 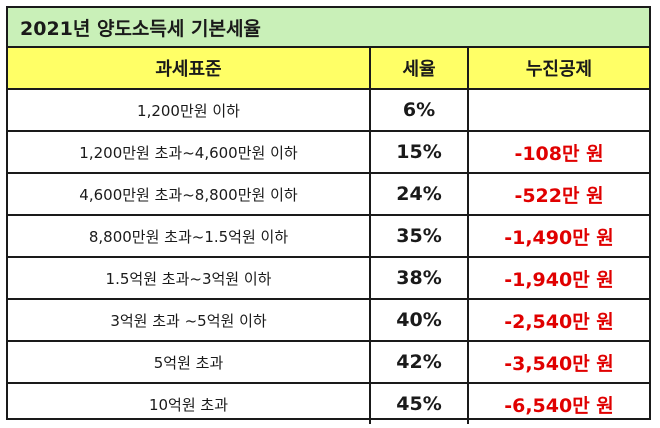 What do you see at coordinates (558, 320) in the screenshot?
I see `cell-deduction: -2,540만 원` at bounding box center [558, 320].